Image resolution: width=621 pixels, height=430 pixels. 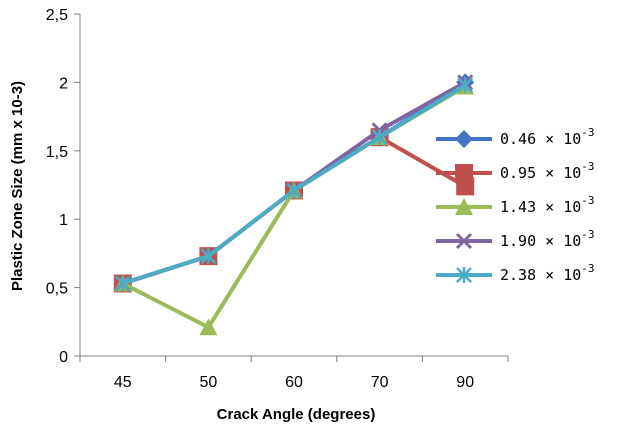 What do you see at coordinates (547, 171) in the screenshot?
I see `legend-label: 0.95 × 10⁻³` at bounding box center [547, 171].